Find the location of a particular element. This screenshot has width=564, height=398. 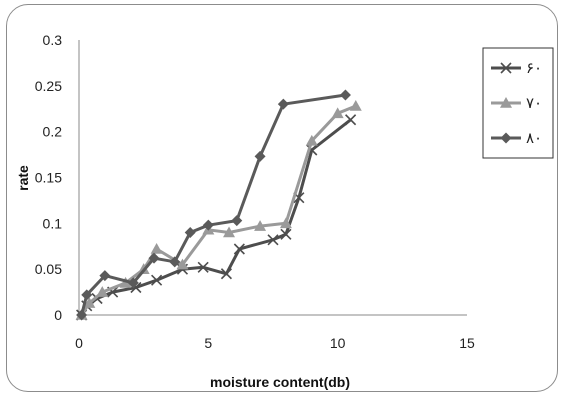

x-axis-title: moisture content(db) is located at coordinates (280, 382).